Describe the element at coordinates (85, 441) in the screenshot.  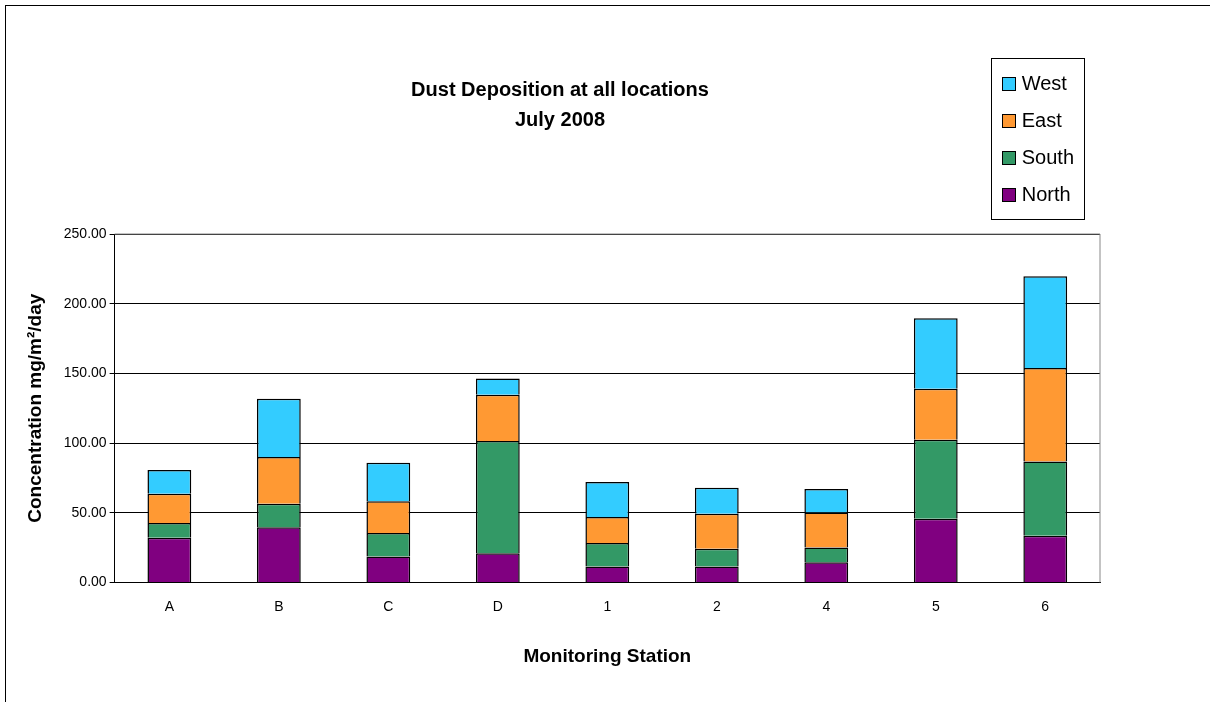
I see `y-tick-label: 100.00` at that location.